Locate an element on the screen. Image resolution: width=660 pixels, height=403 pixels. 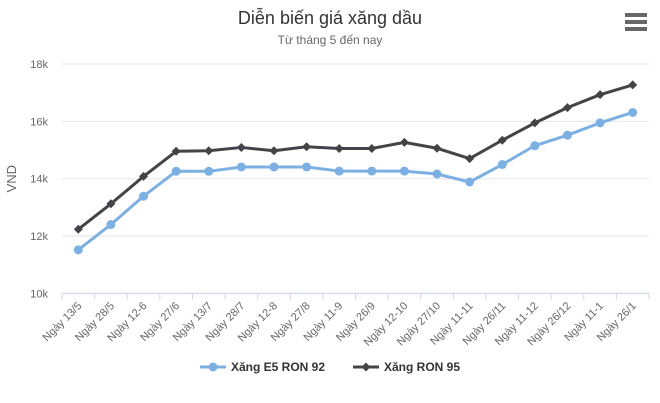
chart-title: Diễn biến giá xăng dầu is located at coordinates (330, 18).